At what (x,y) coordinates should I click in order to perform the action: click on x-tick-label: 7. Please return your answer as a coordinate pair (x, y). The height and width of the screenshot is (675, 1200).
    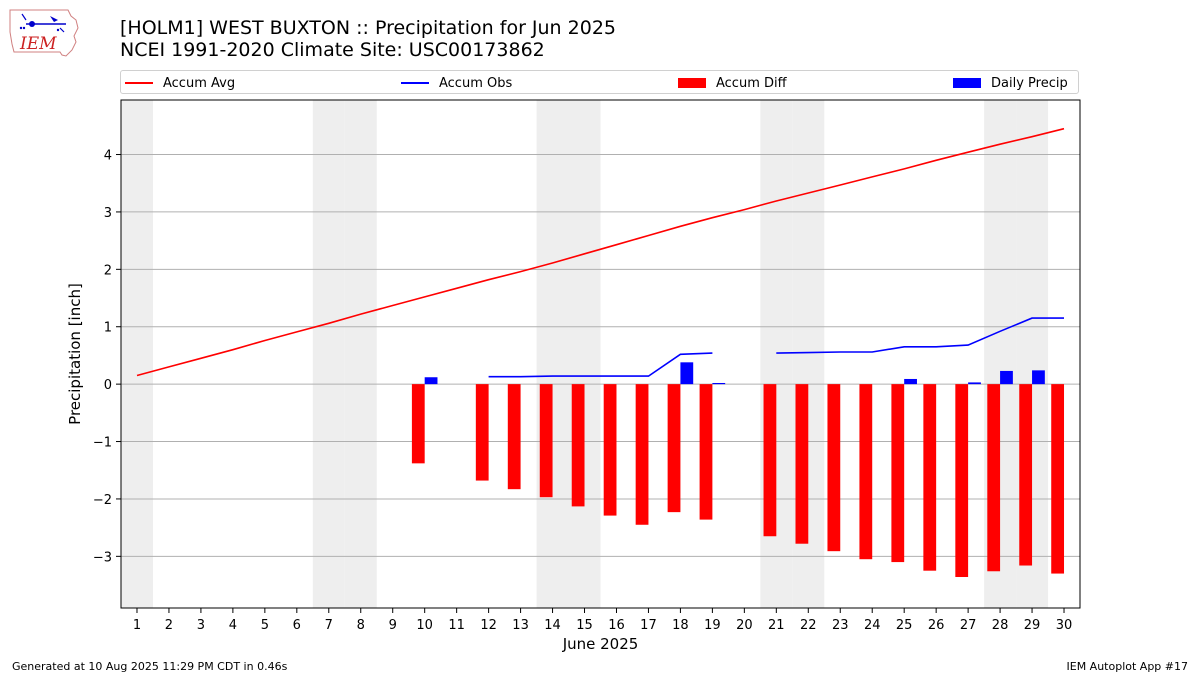
    Looking at the image, I should click on (329, 625).